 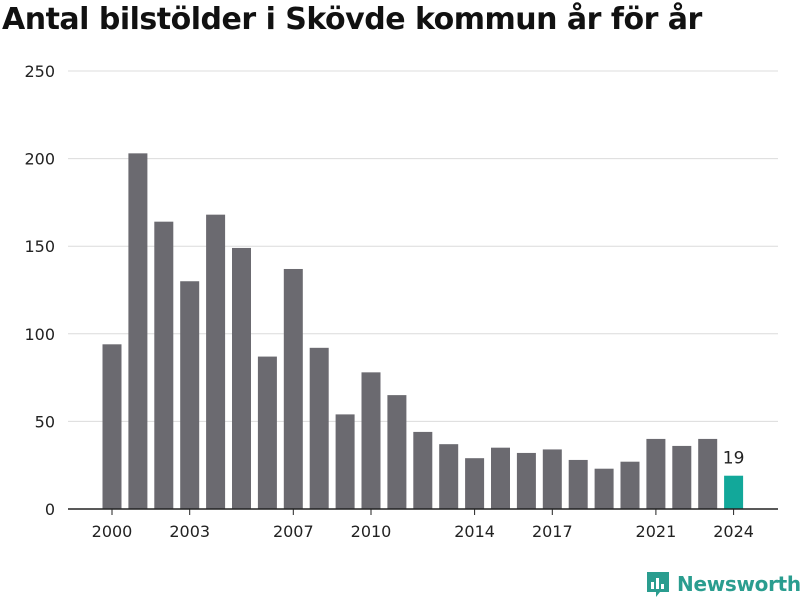 What do you see at coordinates (475, 483) in the screenshot?
I see `bar-2014` at bounding box center [475, 483].